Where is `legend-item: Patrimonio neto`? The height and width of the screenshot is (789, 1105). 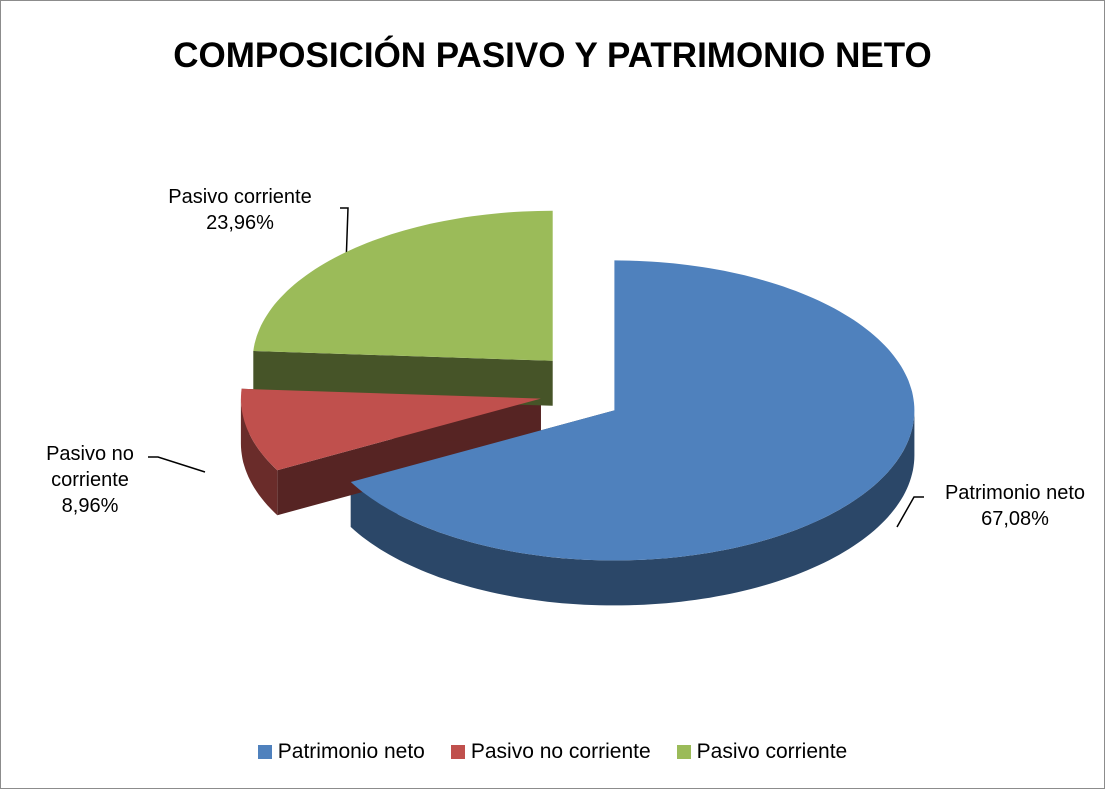 legend-item: Patrimonio neto is located at coordinates (341, 752).